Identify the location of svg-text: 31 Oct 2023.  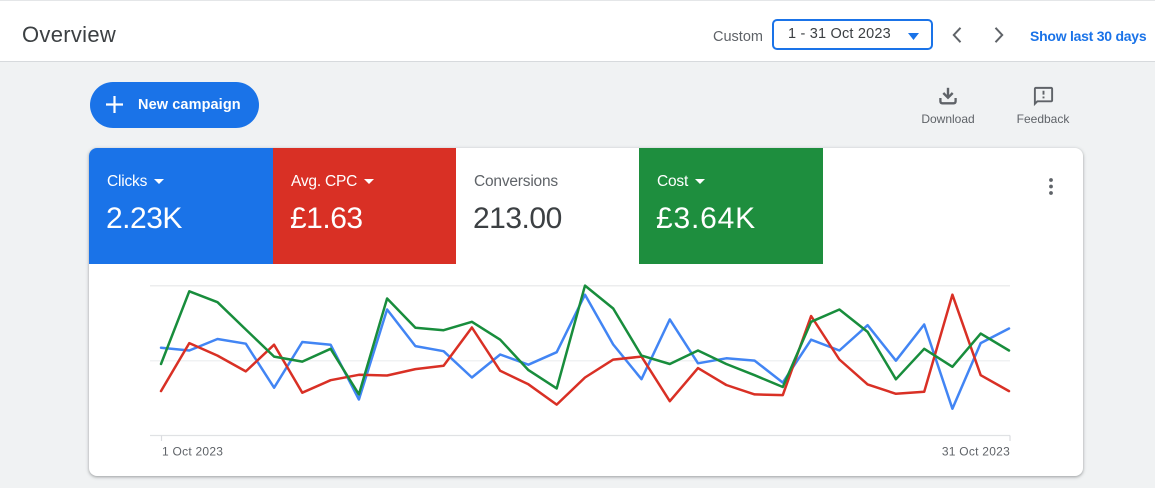
(976, 452).